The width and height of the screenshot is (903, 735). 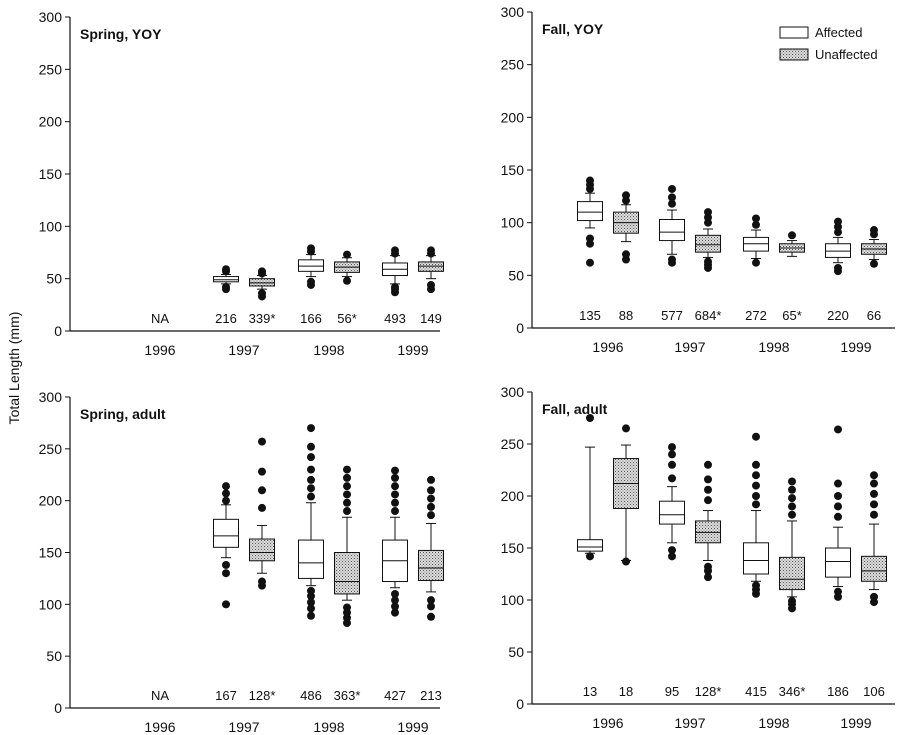 I want to click on x-tick-label: 1998, so click(x=773, y=347).